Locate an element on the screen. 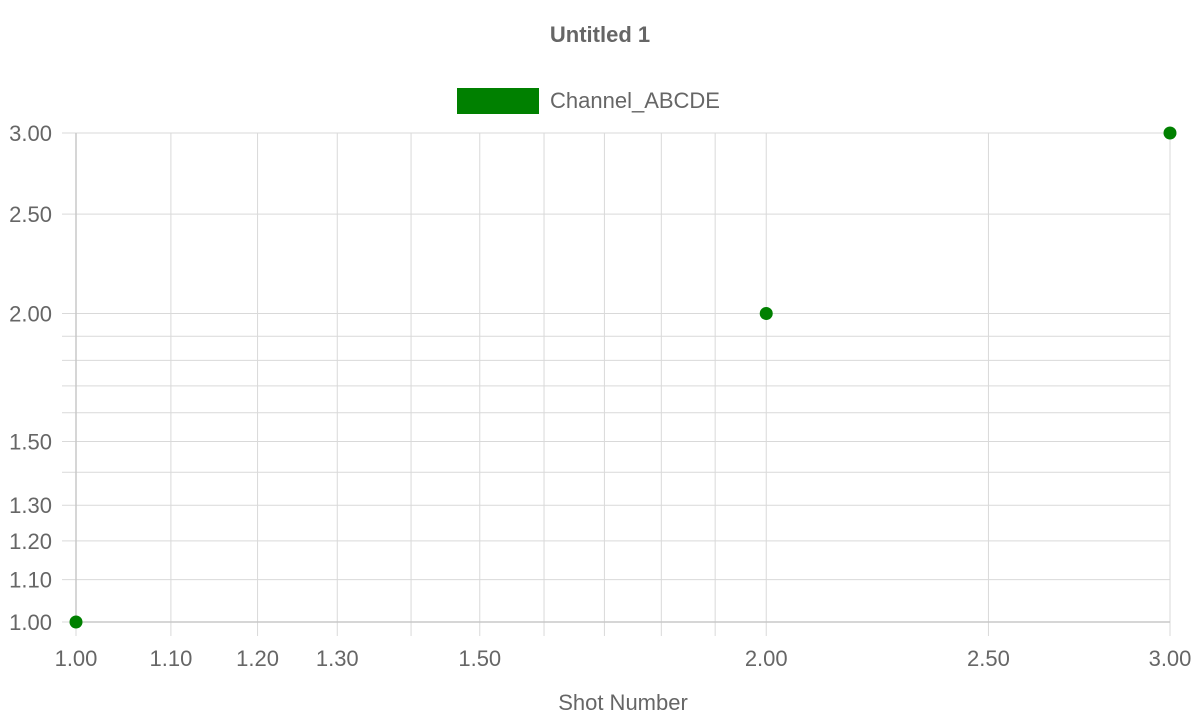  x-tick-label: 1.10 is located at coordinates (170, 658).